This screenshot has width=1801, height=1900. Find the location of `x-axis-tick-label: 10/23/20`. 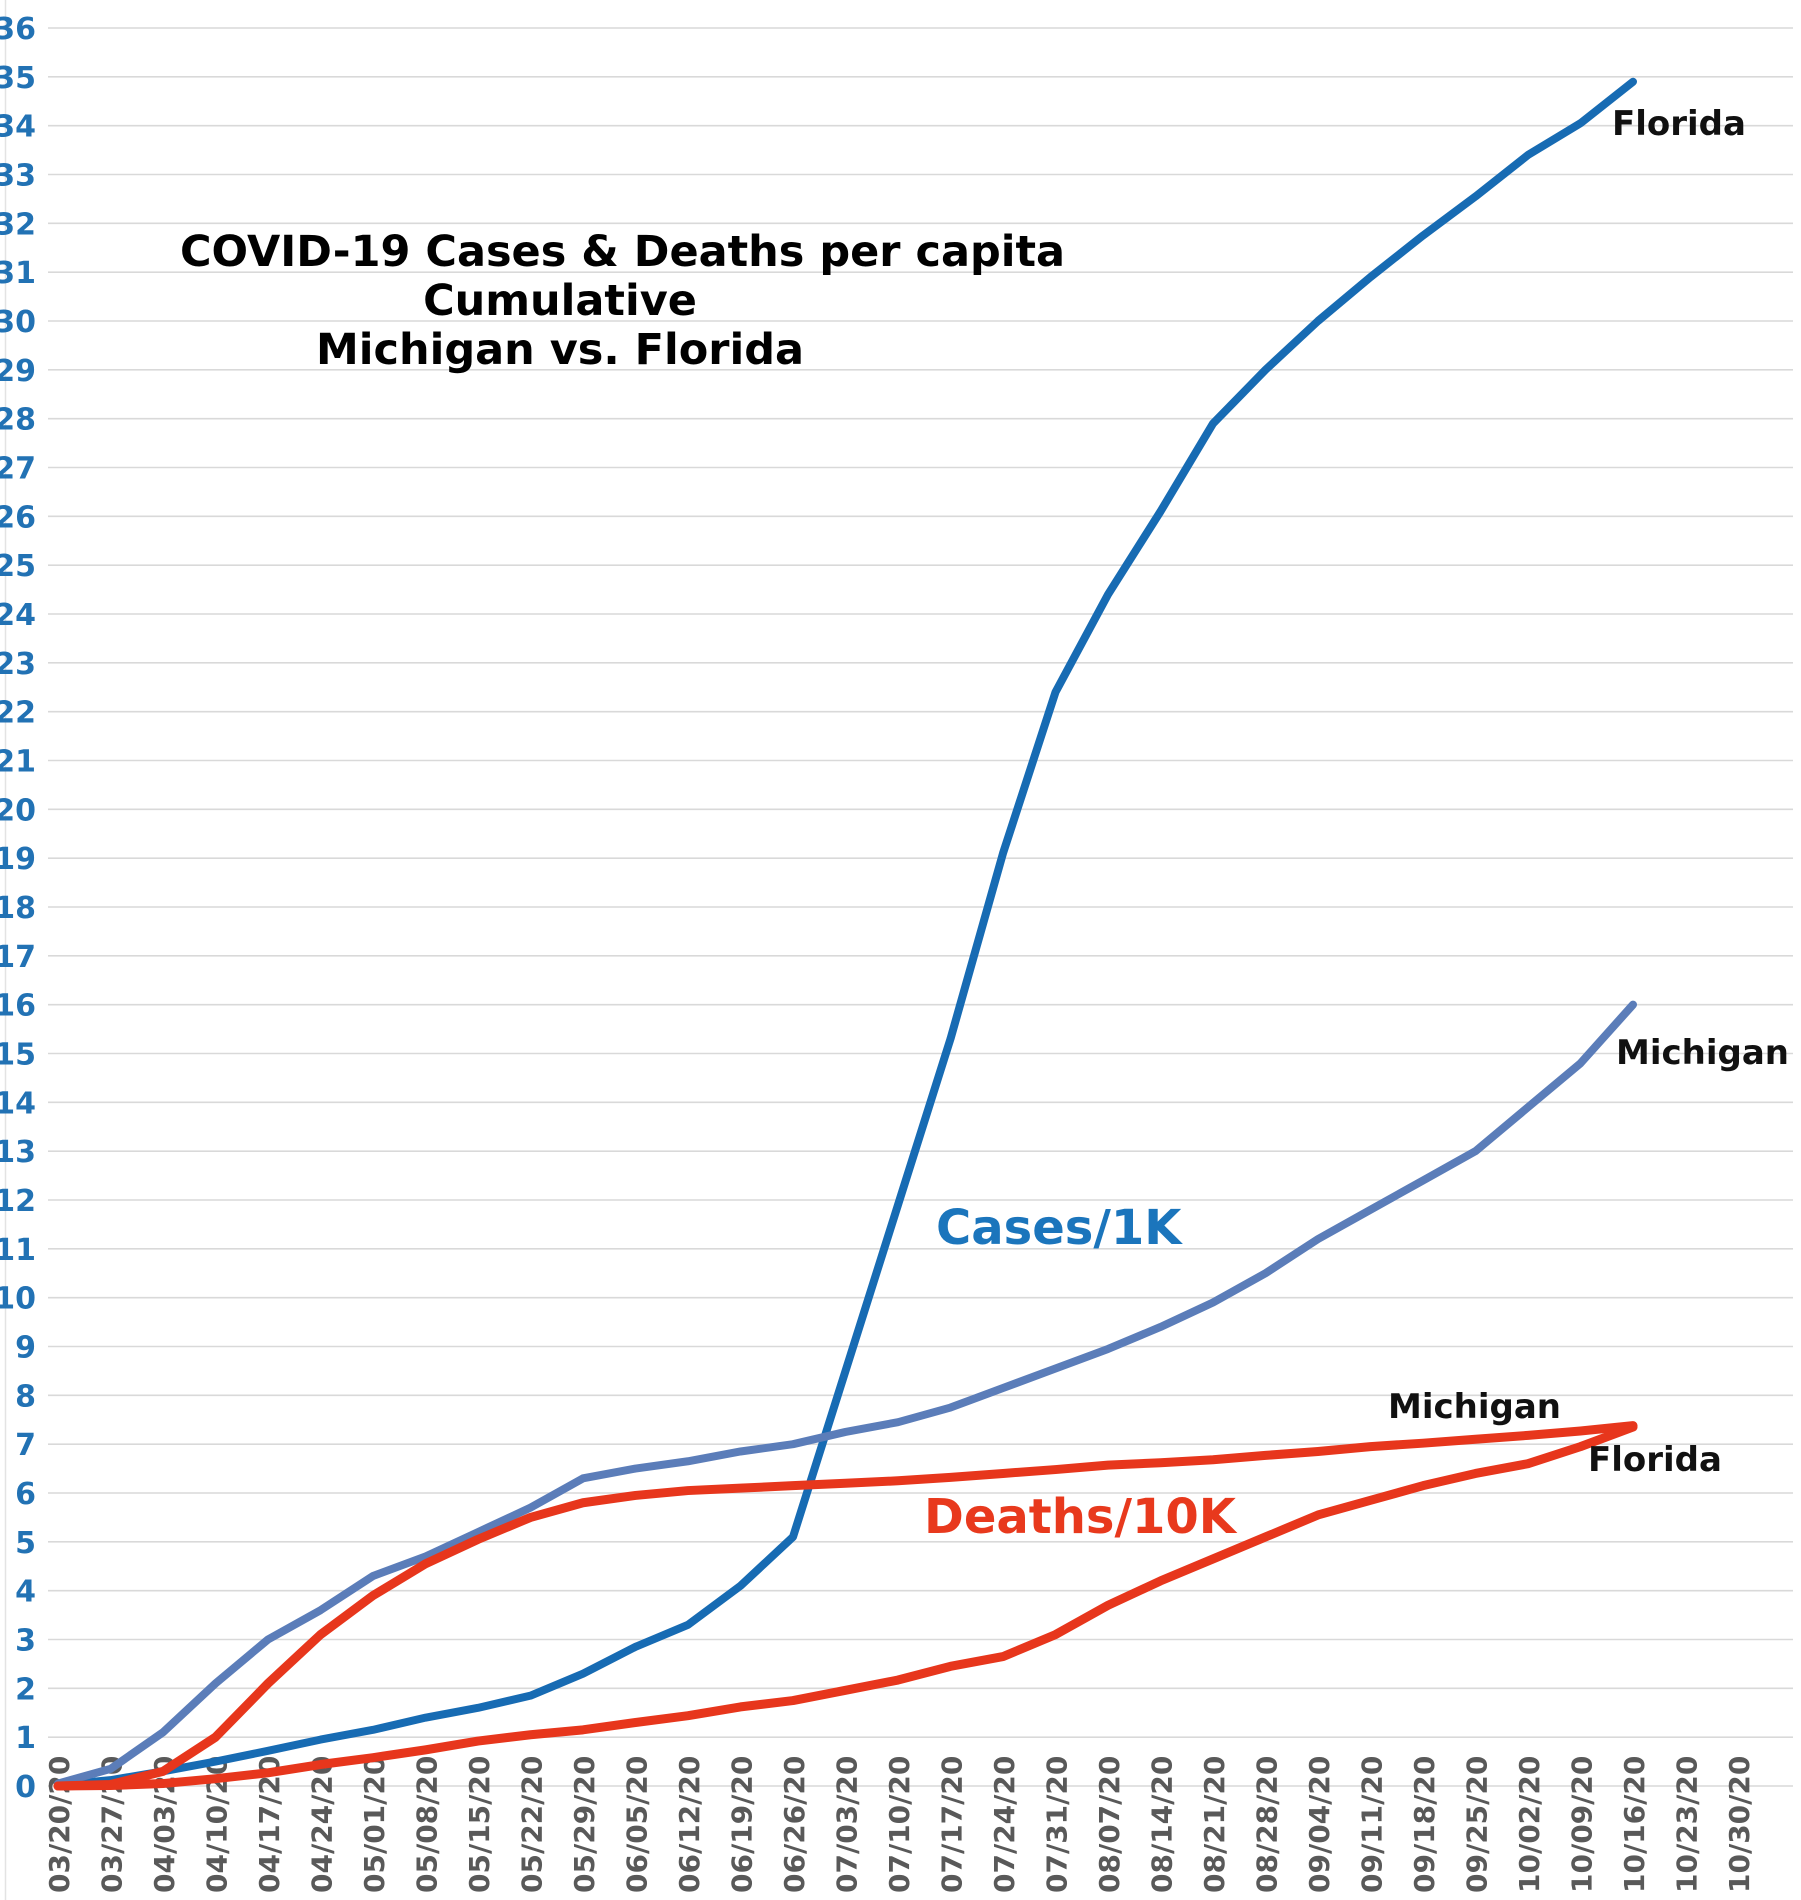

x-axis-tick-label: 10/23/20 is located at coordinates (1687, 1824).